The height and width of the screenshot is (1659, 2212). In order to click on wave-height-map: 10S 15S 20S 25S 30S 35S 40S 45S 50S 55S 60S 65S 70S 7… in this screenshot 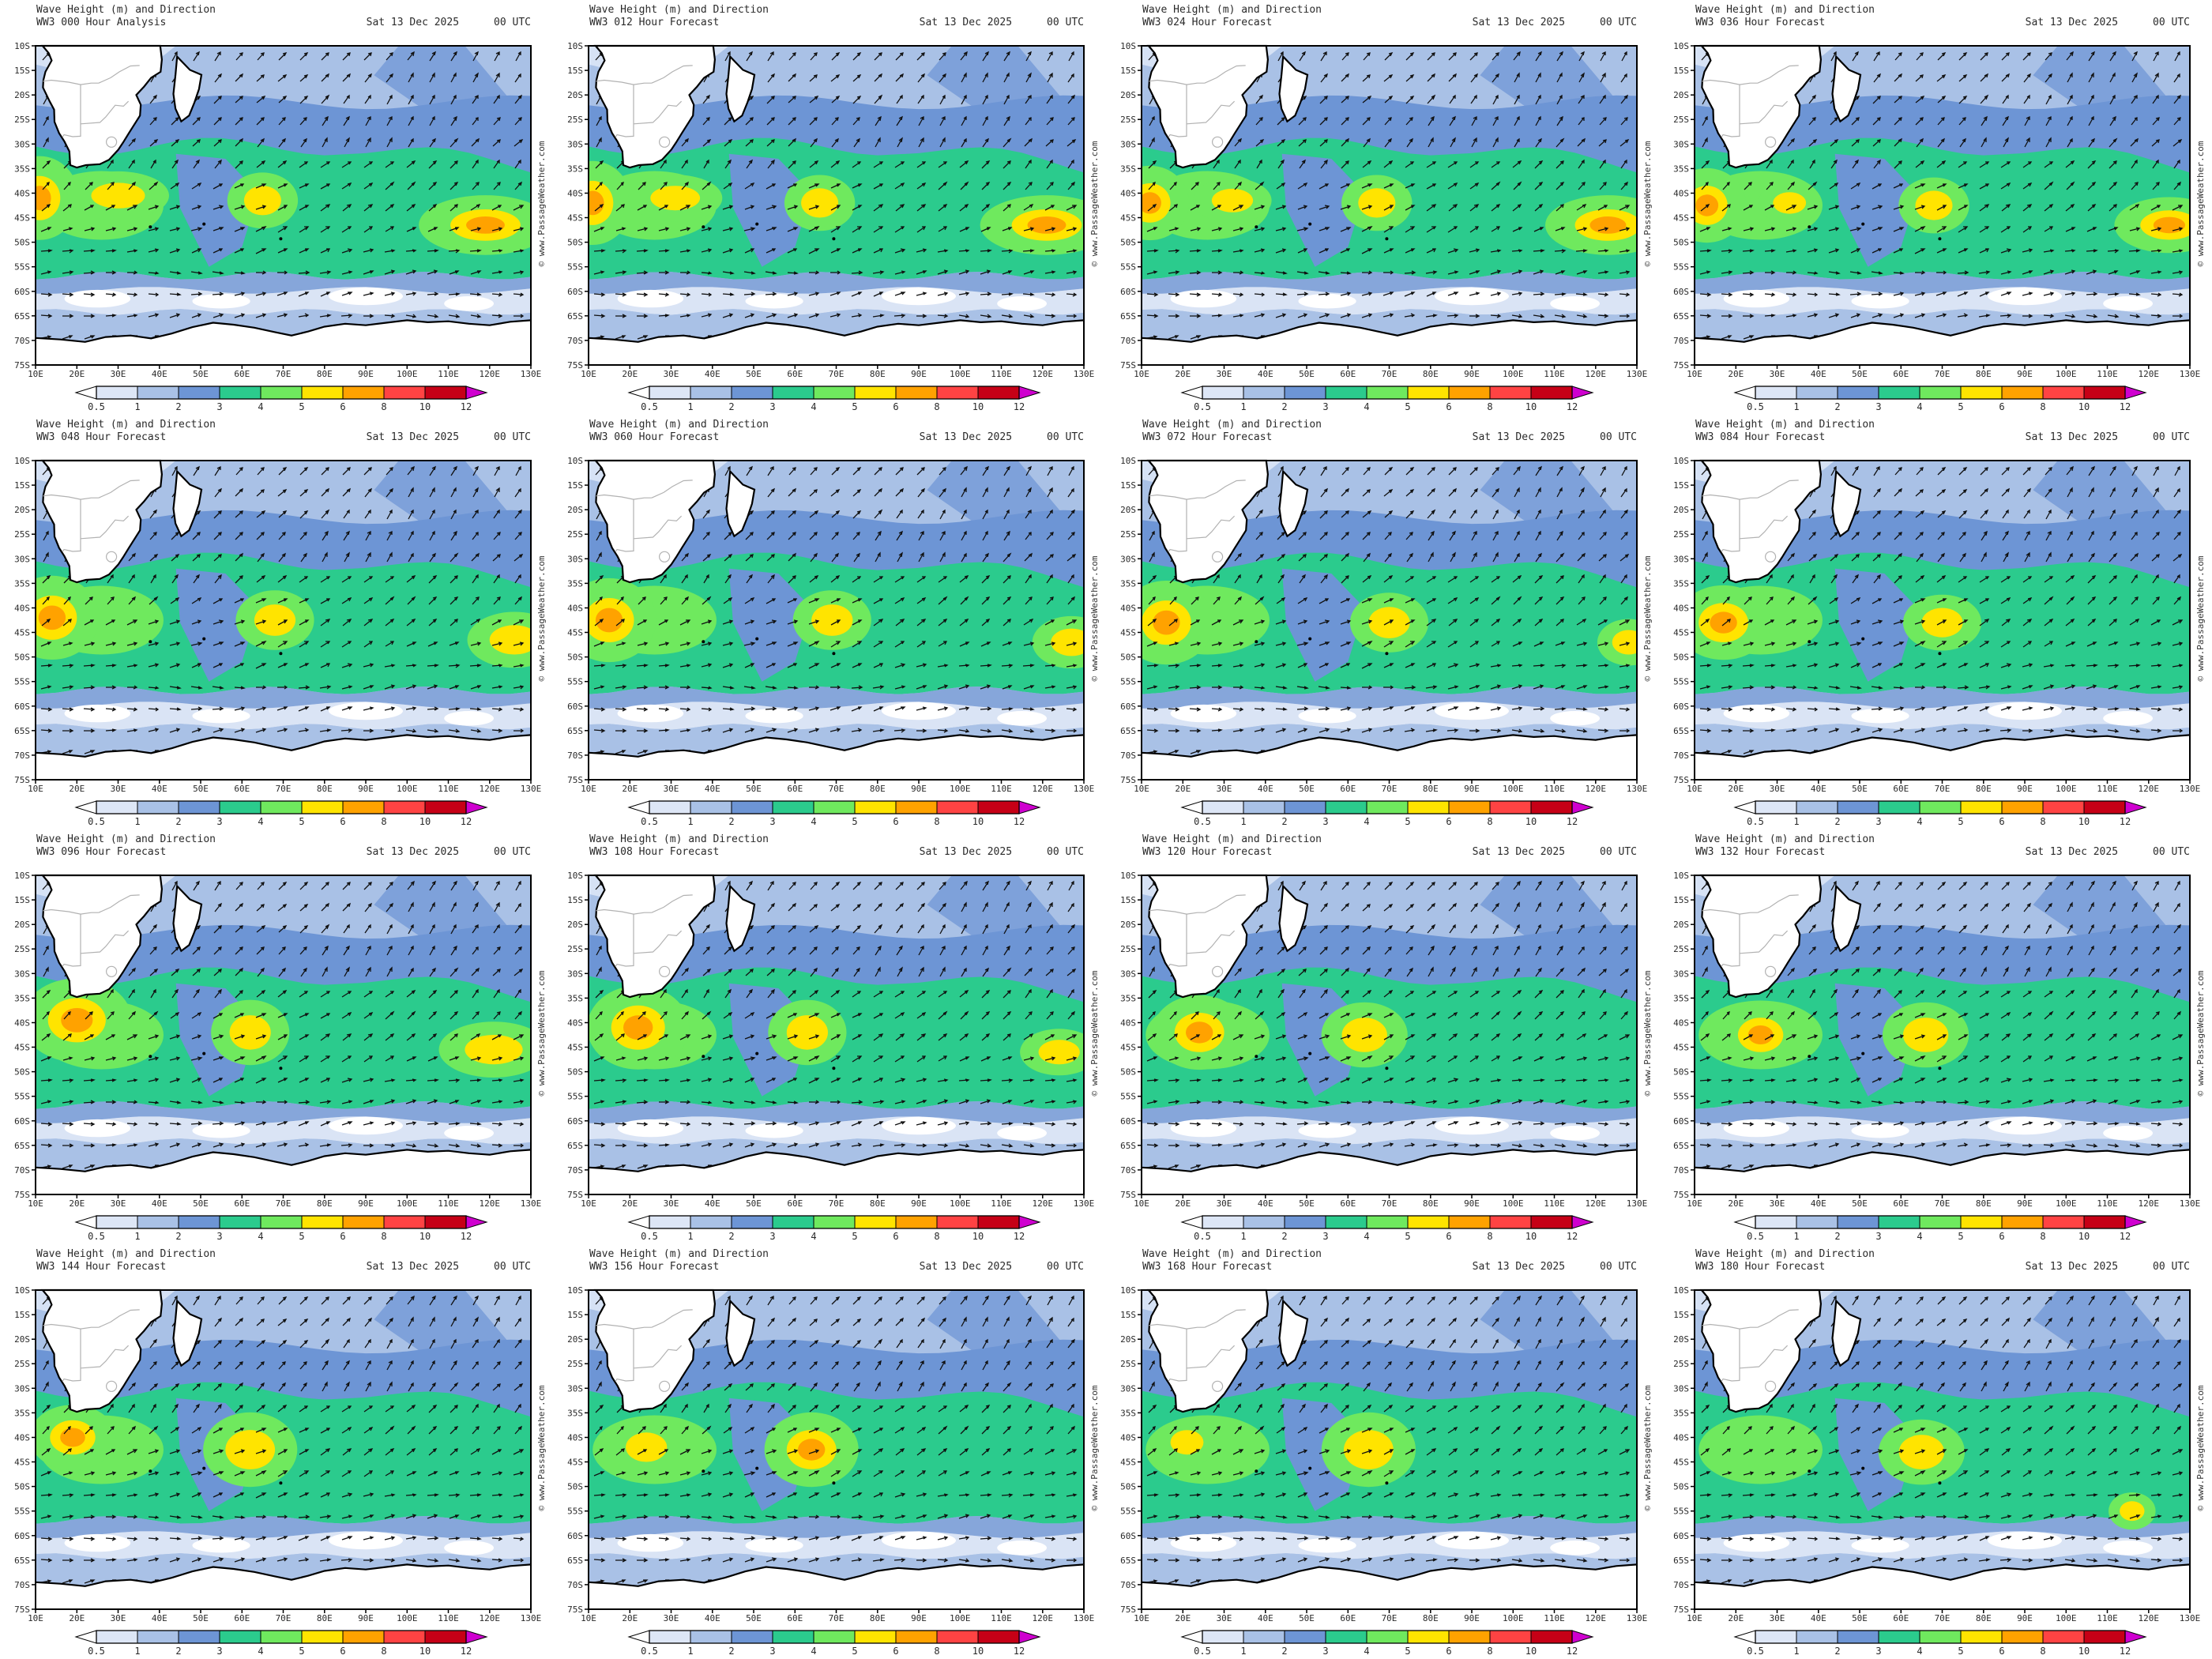, I will do `click(280, 1471)`.